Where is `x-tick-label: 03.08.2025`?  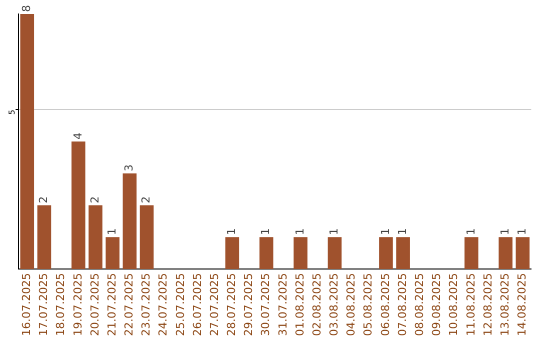 x-tick-label: 03.08.2025 is located at coordinates (334, 304).